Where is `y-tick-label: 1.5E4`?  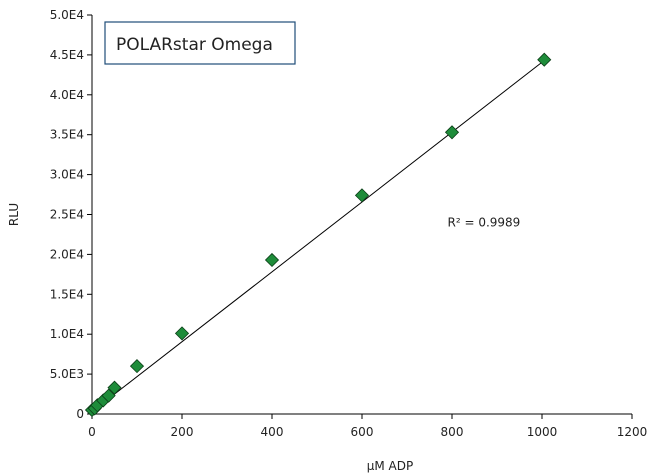
y-tick-label: 1.5E4 is located at coordinates (67, 294).